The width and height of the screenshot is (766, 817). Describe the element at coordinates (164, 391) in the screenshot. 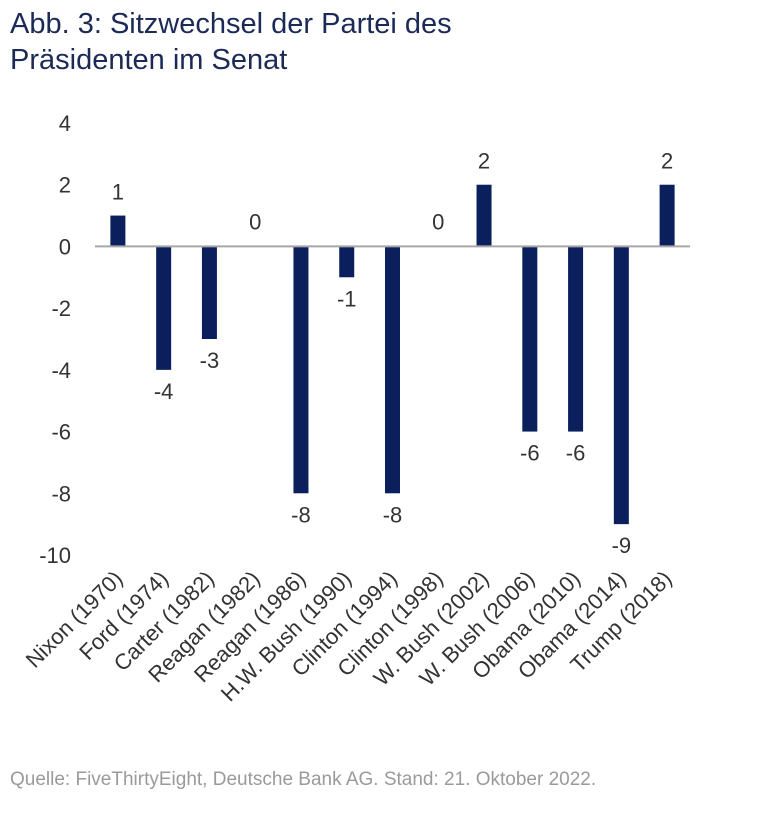

I see `bar-data-label: -4` at that location.